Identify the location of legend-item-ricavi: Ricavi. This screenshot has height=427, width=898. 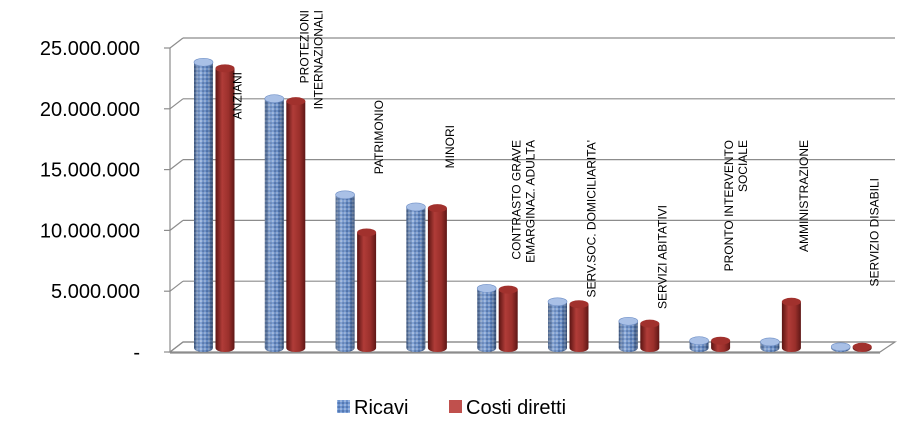
(372, 408).